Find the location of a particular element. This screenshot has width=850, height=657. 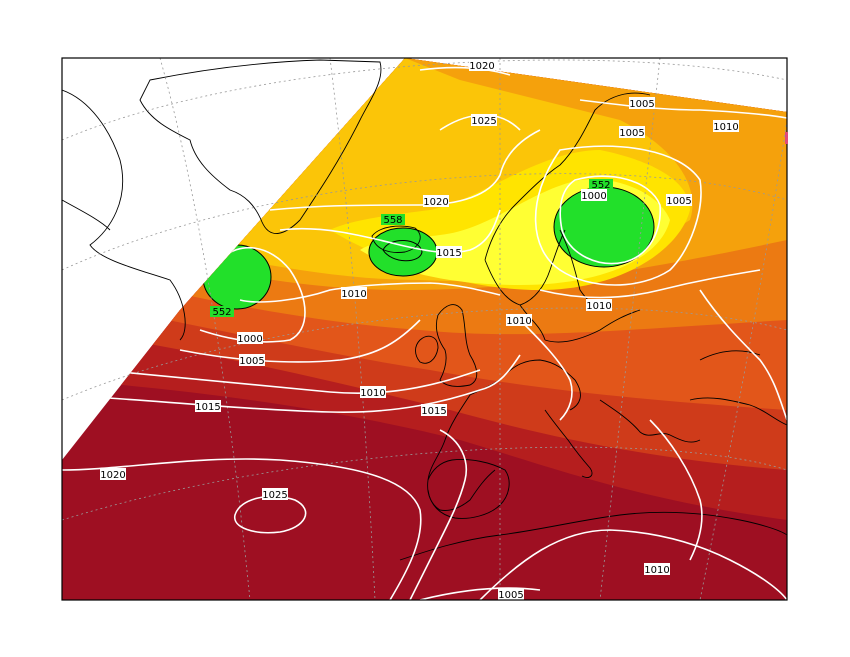

isobar-1010-mid is located at coordinates (290, 381).